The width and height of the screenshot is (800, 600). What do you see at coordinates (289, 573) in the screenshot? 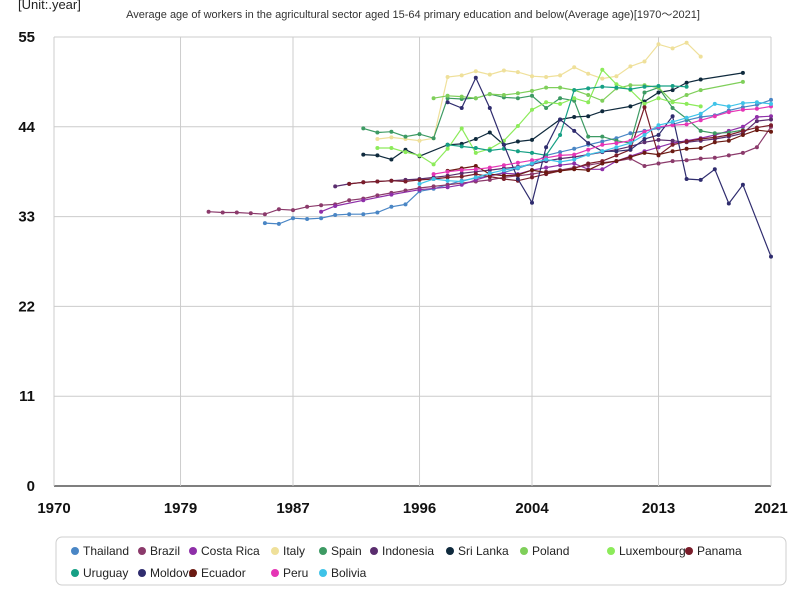
I see `legend-item-peru: Peru` at bounding box center [289, 573].